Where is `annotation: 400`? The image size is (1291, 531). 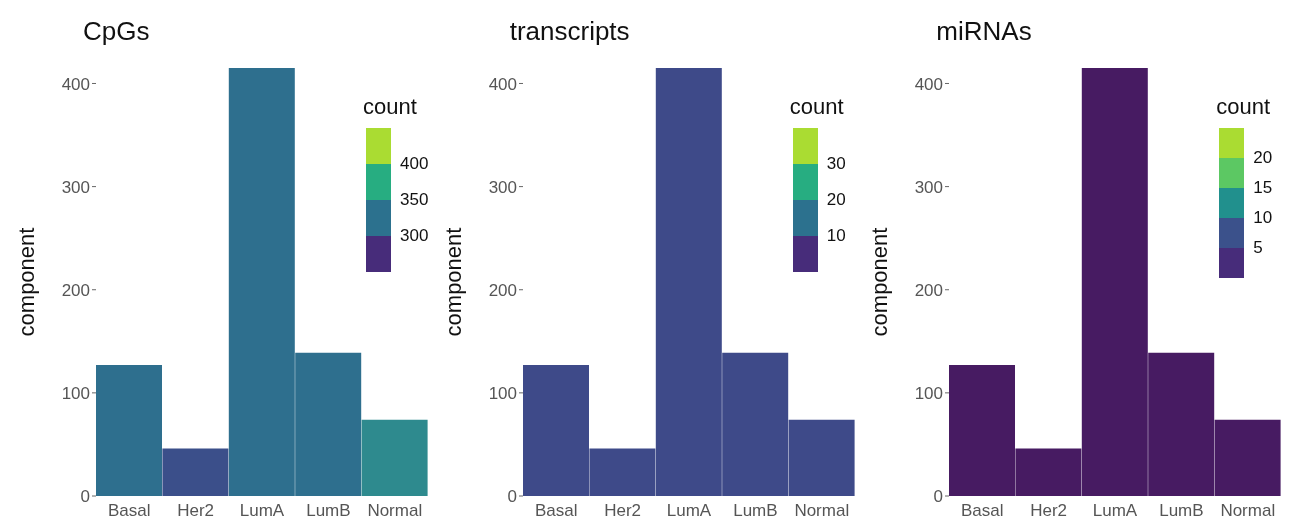 annotation: 400 is located at coordinates (414, 164).